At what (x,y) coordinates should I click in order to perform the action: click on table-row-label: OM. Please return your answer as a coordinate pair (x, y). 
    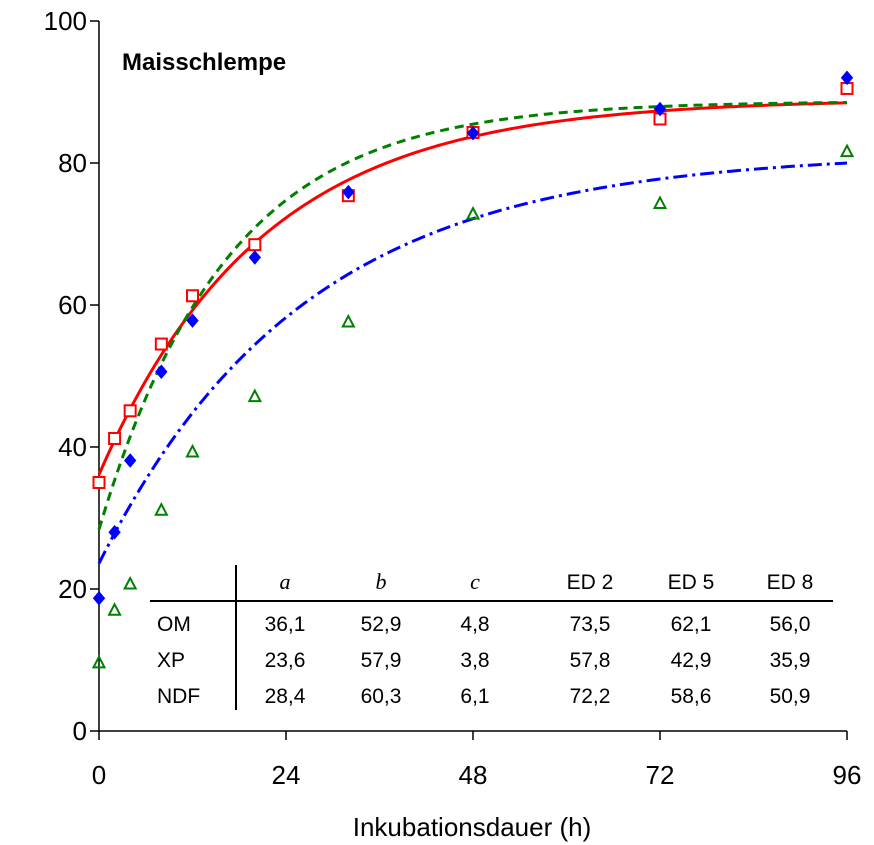
    Looking at the image, I should click on (174, 624).